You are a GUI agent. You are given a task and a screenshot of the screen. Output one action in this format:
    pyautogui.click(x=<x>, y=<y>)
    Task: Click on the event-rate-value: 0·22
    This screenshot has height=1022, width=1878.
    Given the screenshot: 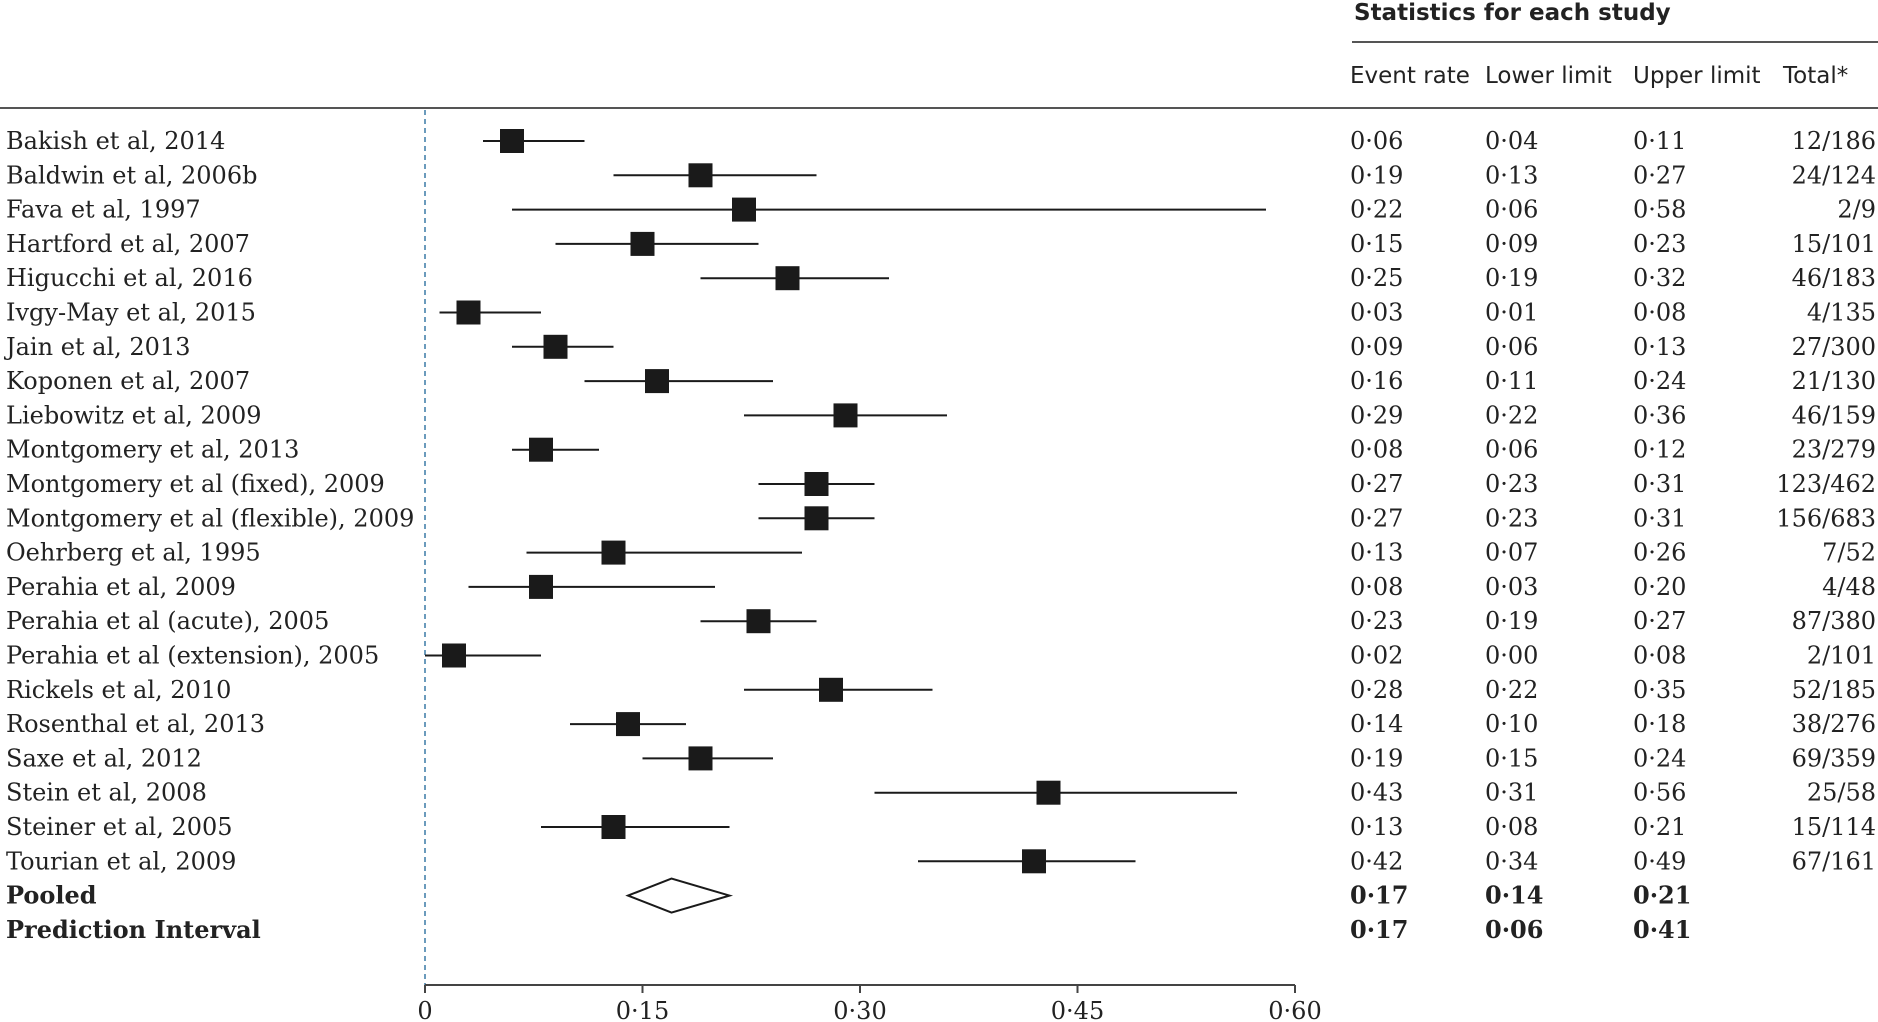 What is the action you would take?
    pyautogui.click(x=1376, y=210)
    